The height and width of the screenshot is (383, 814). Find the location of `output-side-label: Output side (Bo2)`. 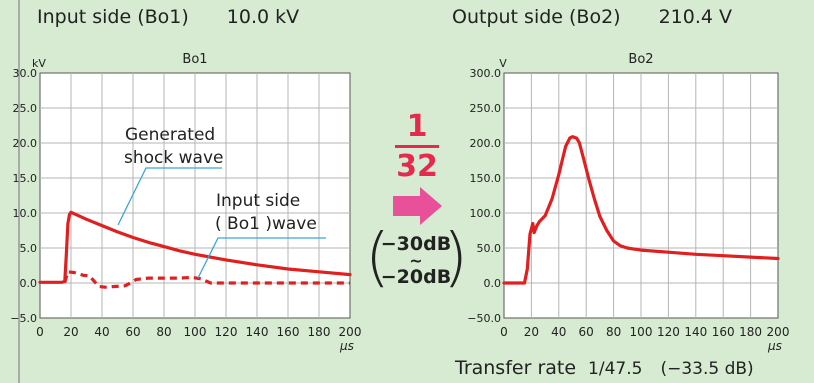

output-side-label: Output side (Bo2) is located at coordinates (536, 17).